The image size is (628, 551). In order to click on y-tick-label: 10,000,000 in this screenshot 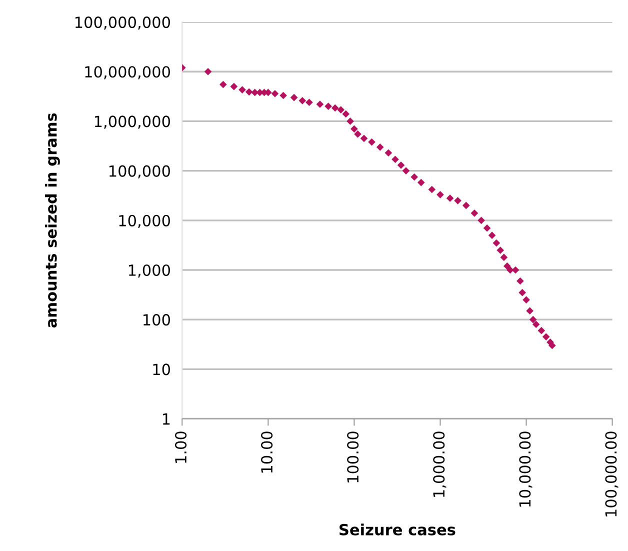, I will do `click(127, 73)`.